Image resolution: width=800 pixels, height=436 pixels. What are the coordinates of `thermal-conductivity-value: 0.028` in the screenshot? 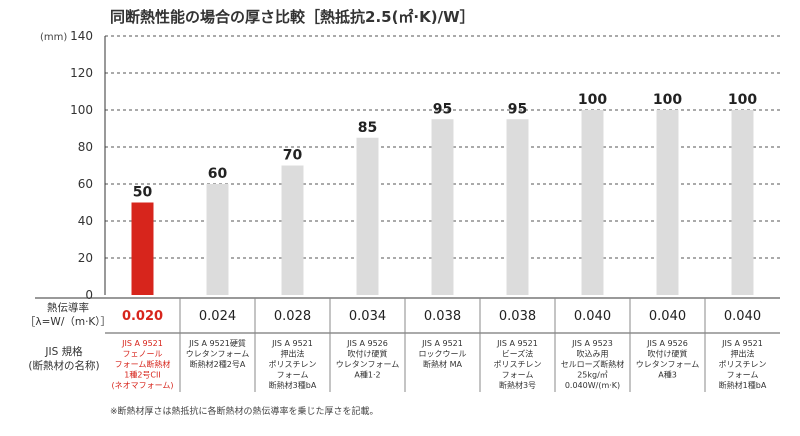 It's located at (292, 316).